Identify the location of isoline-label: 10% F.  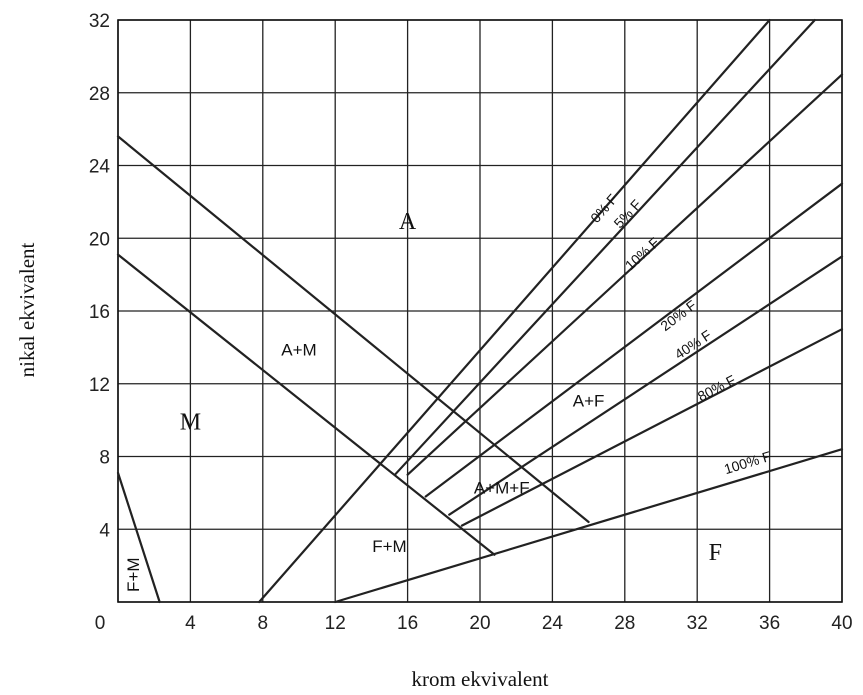
(642, 253).